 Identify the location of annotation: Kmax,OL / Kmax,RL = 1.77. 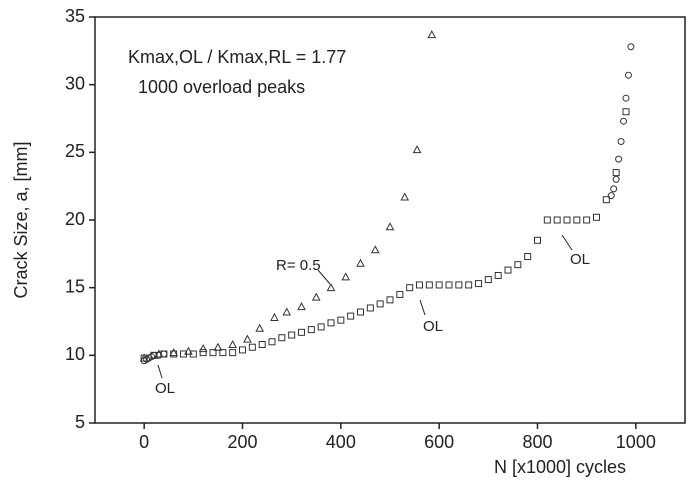
(237, 57).